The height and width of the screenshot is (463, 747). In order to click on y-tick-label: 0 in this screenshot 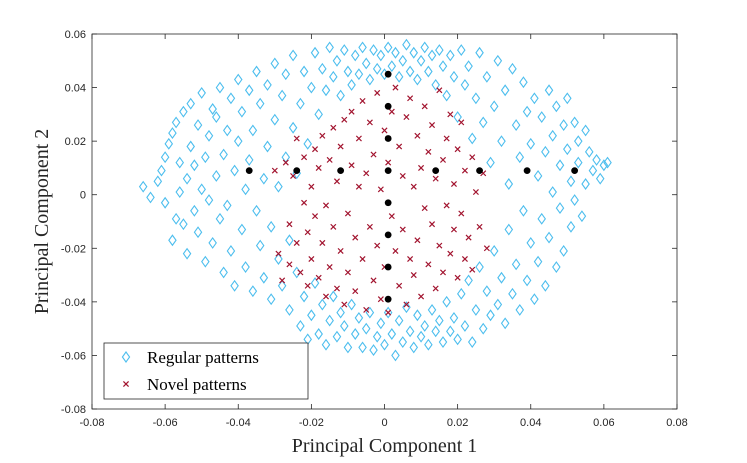, I will do `click(83, 196)`.